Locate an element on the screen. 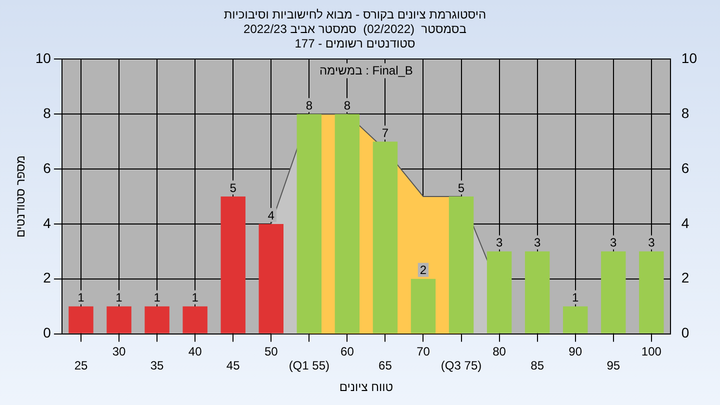  x-tick-label: (Q1 55) is located at coordinates (309, 365).